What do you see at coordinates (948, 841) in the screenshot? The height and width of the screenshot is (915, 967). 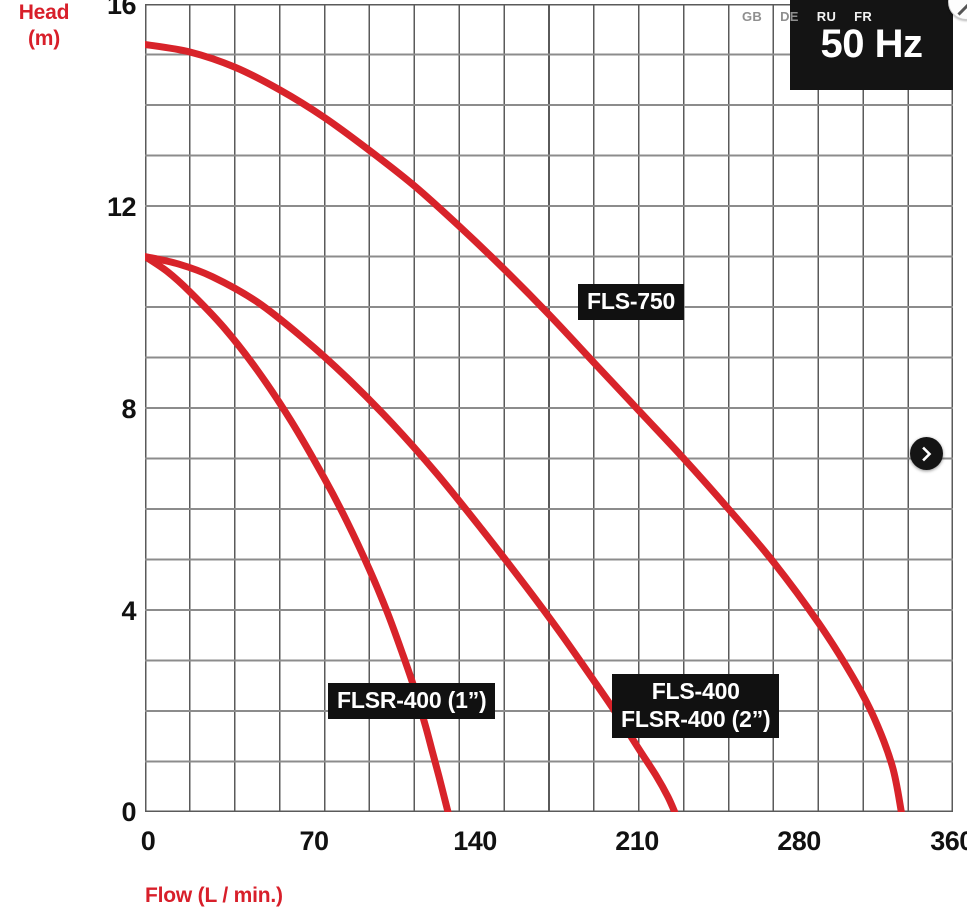 I see `x-tick-label-360: 360` at bounding box center [948, 841].